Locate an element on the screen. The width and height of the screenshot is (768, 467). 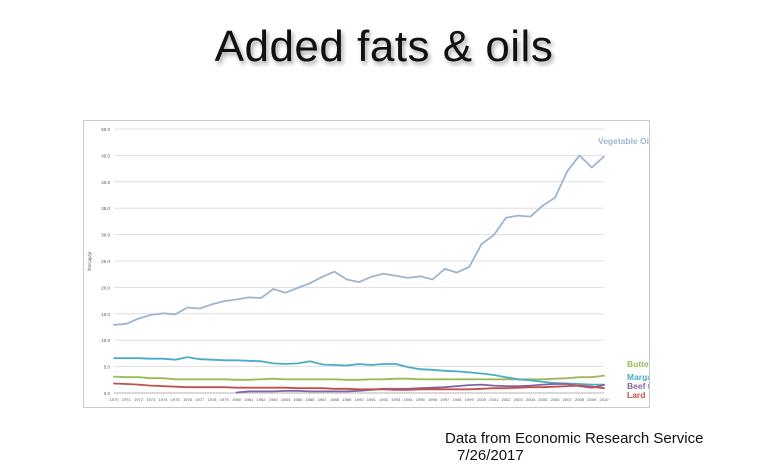
x-tick-label: 1975 is located at coordinates (176, 399).